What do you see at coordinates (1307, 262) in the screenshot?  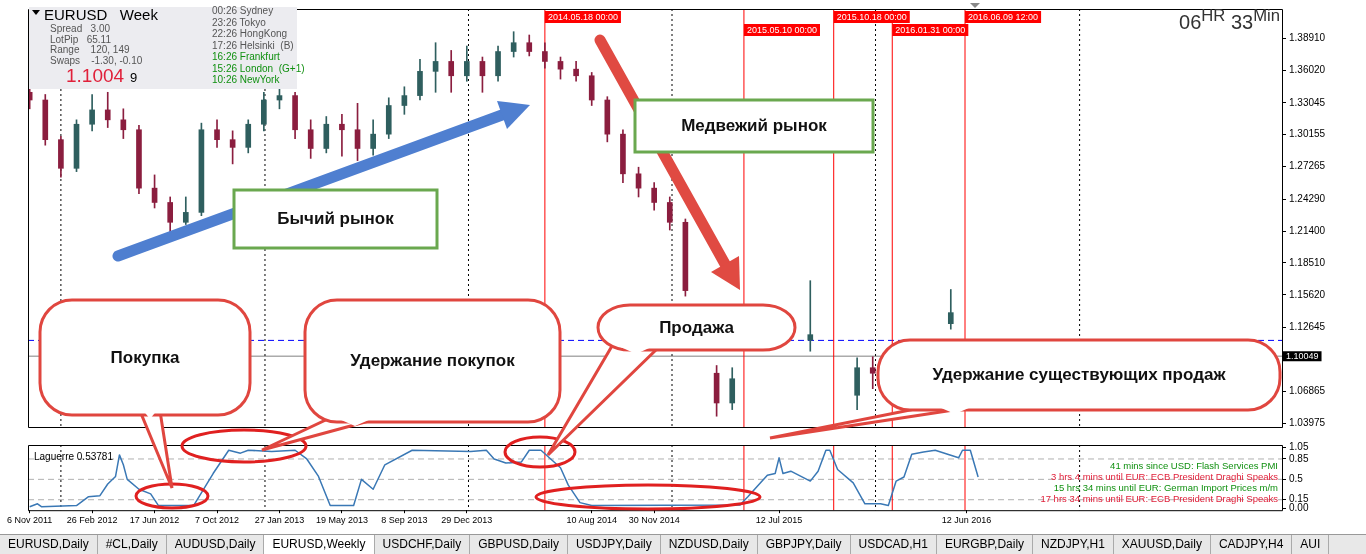 I see `y-tick-label: 1.18510` at bounding box center [1307, 262].